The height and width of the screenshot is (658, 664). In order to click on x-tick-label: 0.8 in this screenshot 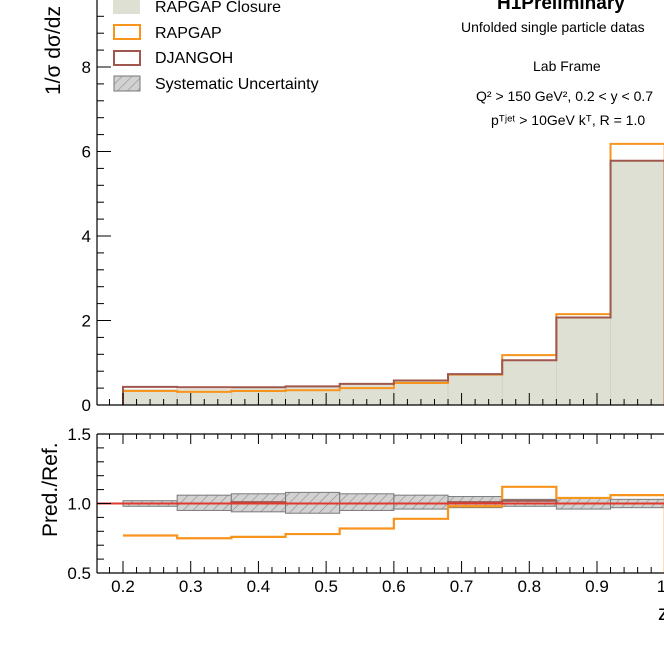, I will do `click(529, 586)`.